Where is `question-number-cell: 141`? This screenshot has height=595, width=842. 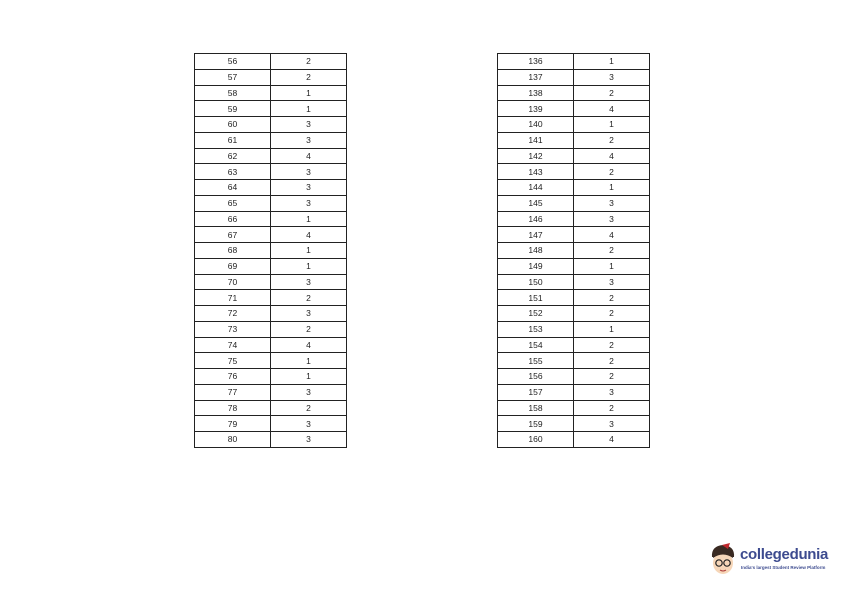
question-number-cell: 141 is located at coordinates (535, 140).